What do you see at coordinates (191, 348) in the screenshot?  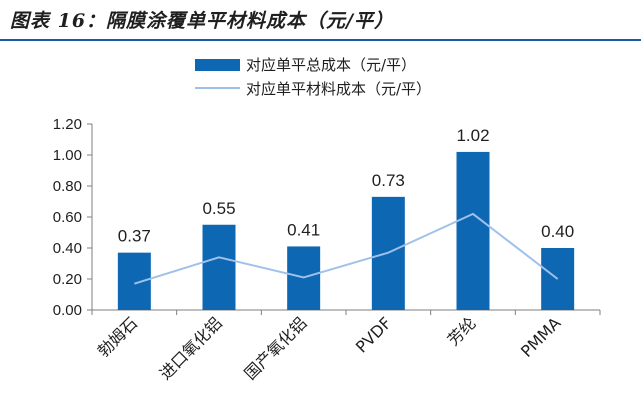 I see `category-label: 进口氧化铝` at bounding box center [191, 348].